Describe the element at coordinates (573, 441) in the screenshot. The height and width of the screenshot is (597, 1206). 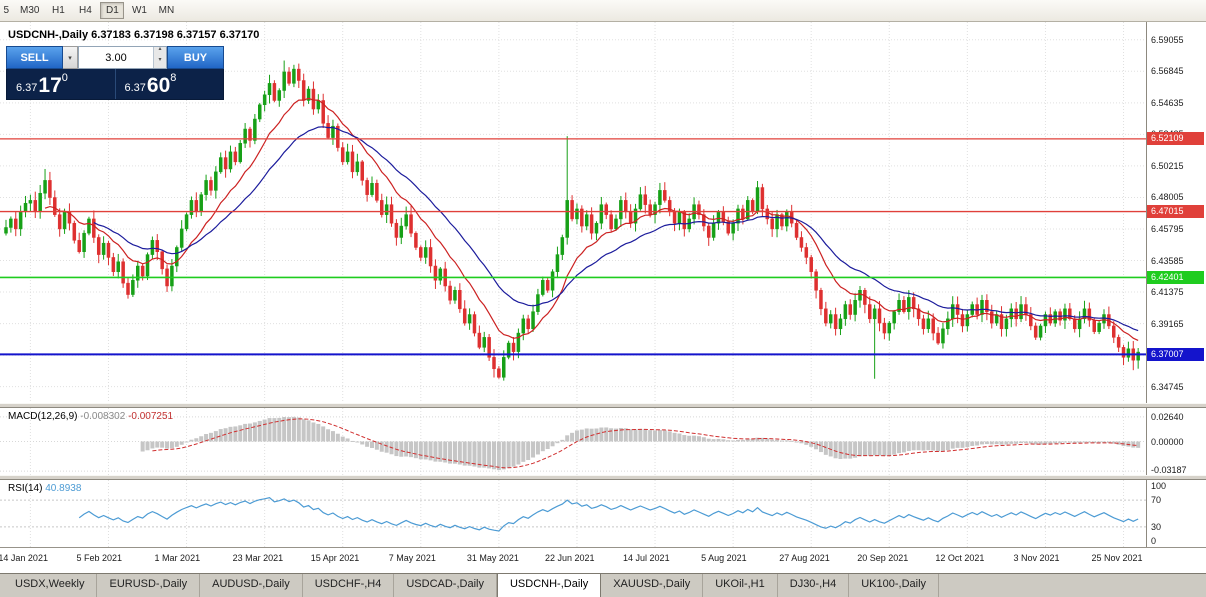
I see `macd-pane-canvas` at that location.